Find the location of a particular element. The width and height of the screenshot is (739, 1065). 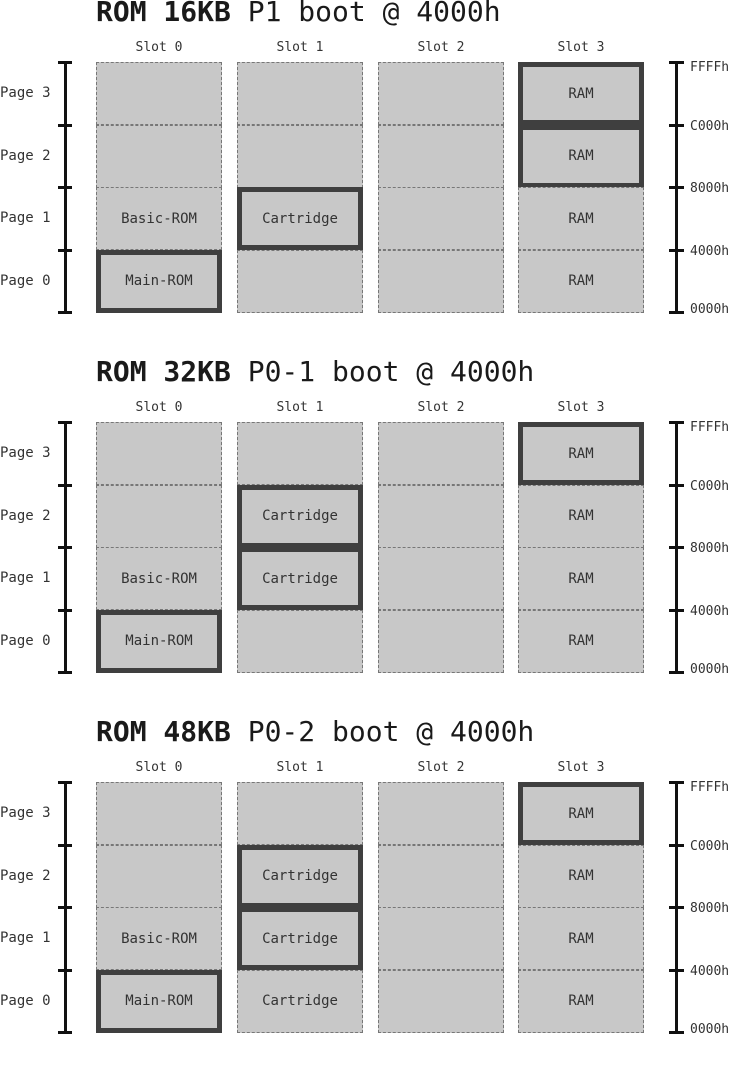

diagram-title: ROM 32KB P0-1 boot @ 4000h is located at coordinates (315, 372).